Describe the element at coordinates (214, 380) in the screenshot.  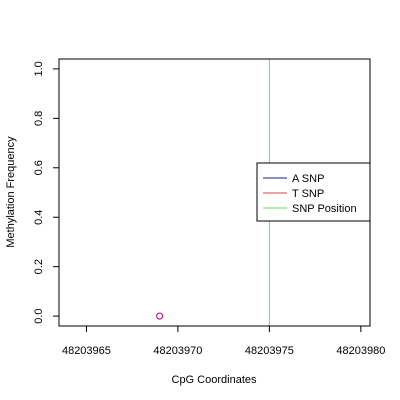
I see `x-axis-label: CpG Coordinates` at that location.